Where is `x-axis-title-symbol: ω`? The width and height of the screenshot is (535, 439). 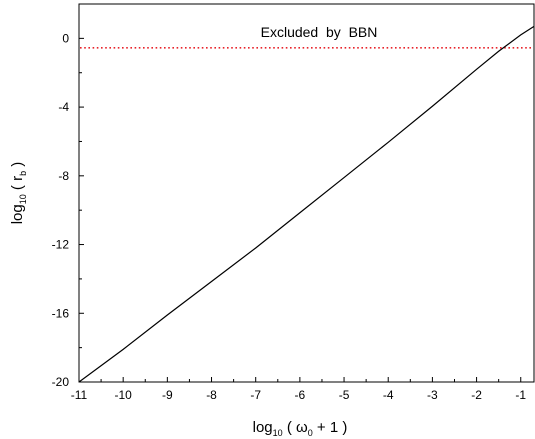
x-axis-title-symbol: ω is located at coordinates (302, 427).